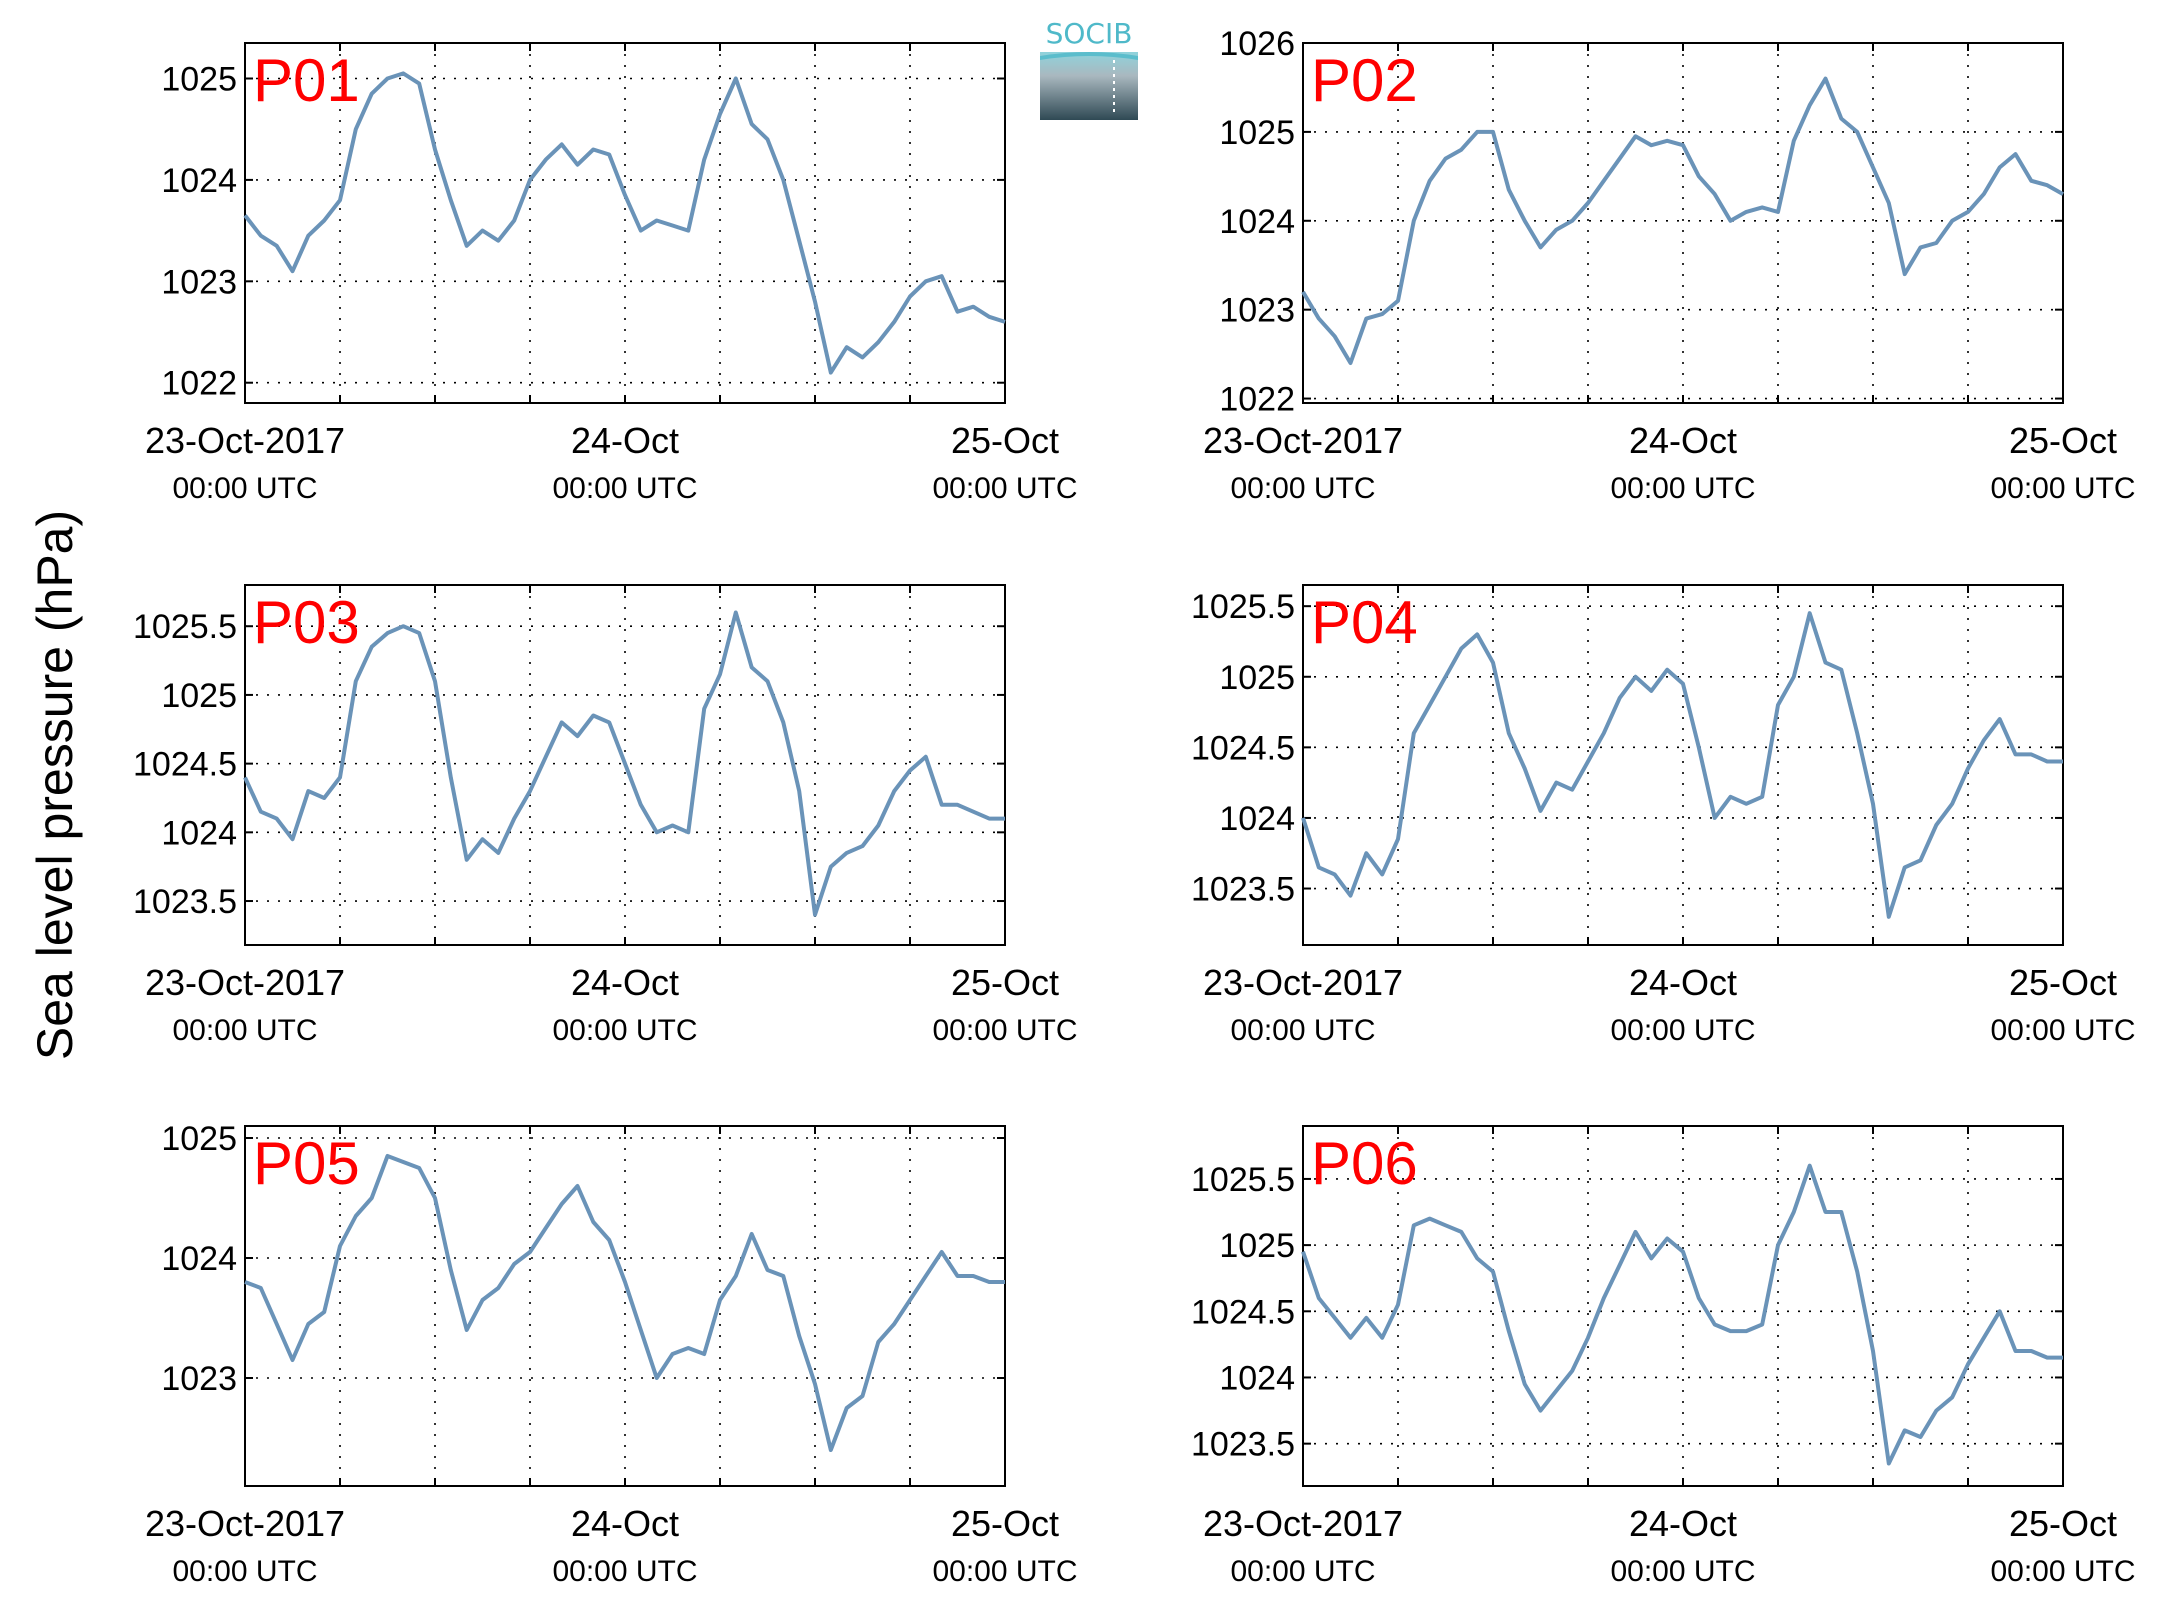  What do you see at coordinates (1682, 765) in the screenshot?
I see `series-line-p04` at bounding box center [1682, 765].